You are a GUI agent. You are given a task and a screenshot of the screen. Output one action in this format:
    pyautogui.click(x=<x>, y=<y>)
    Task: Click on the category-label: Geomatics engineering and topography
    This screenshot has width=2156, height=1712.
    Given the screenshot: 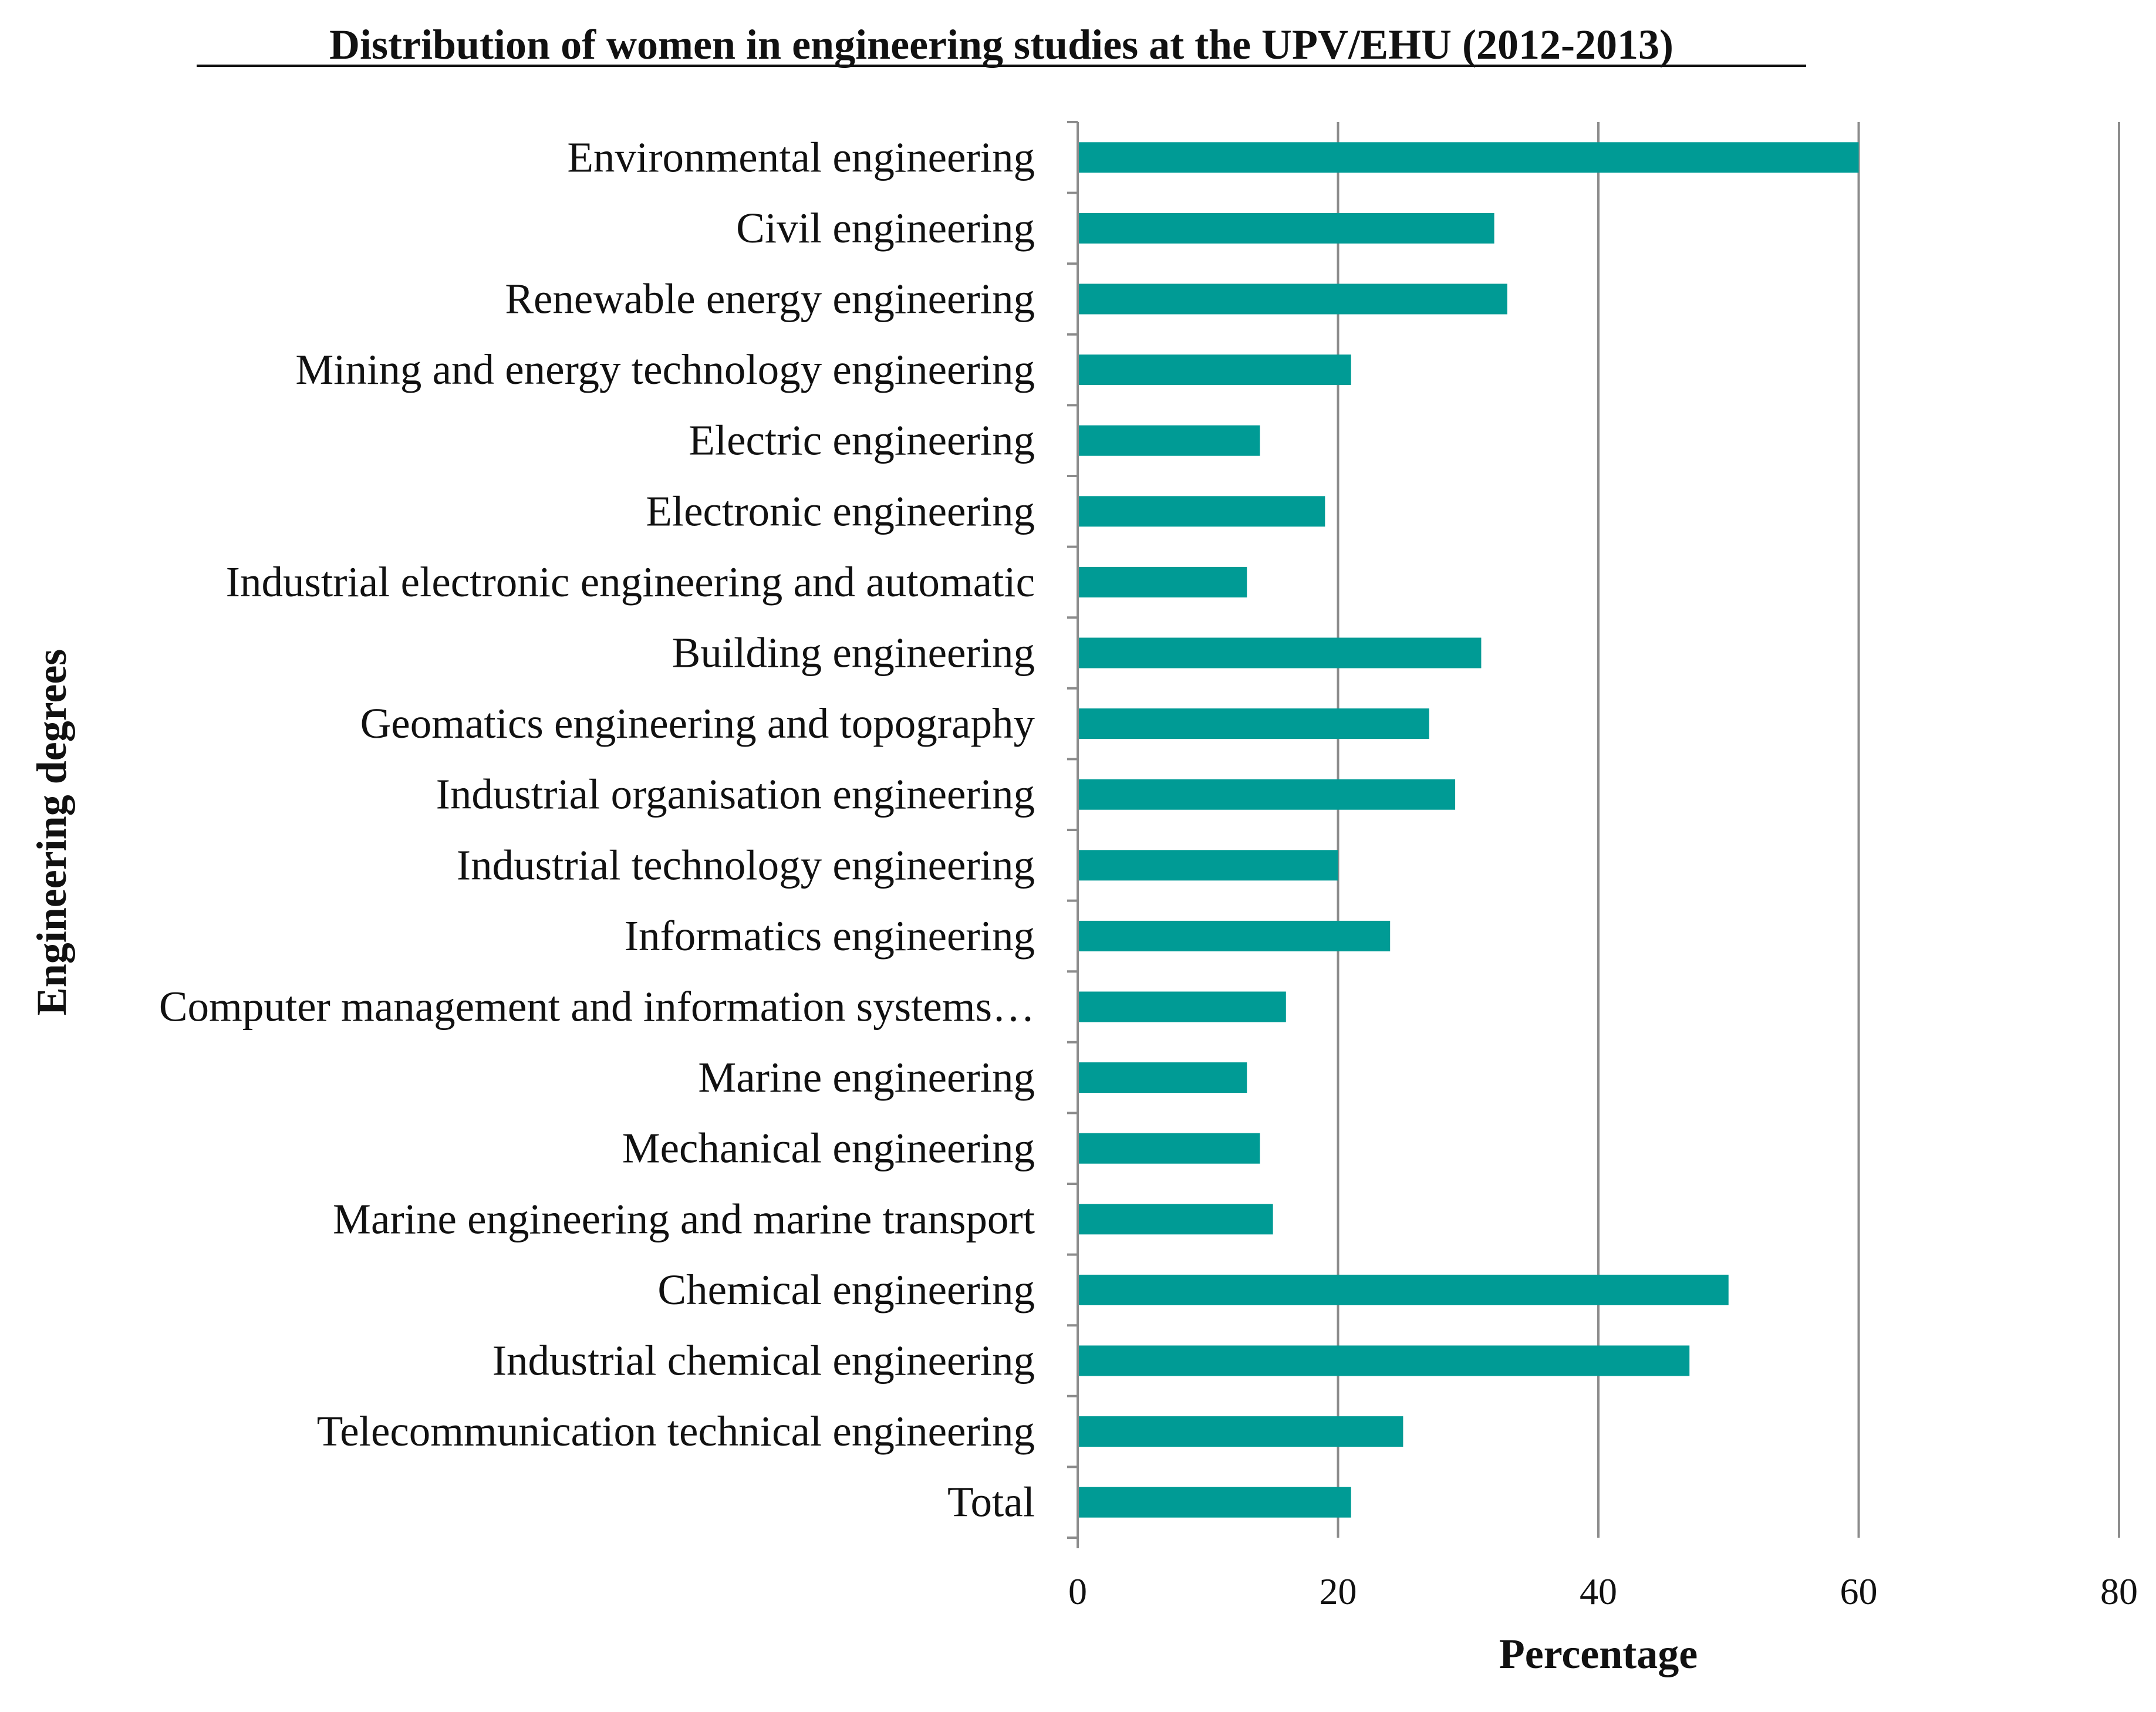 What is the action you would take?
    pyautogui.click(x=697, y=723)
    